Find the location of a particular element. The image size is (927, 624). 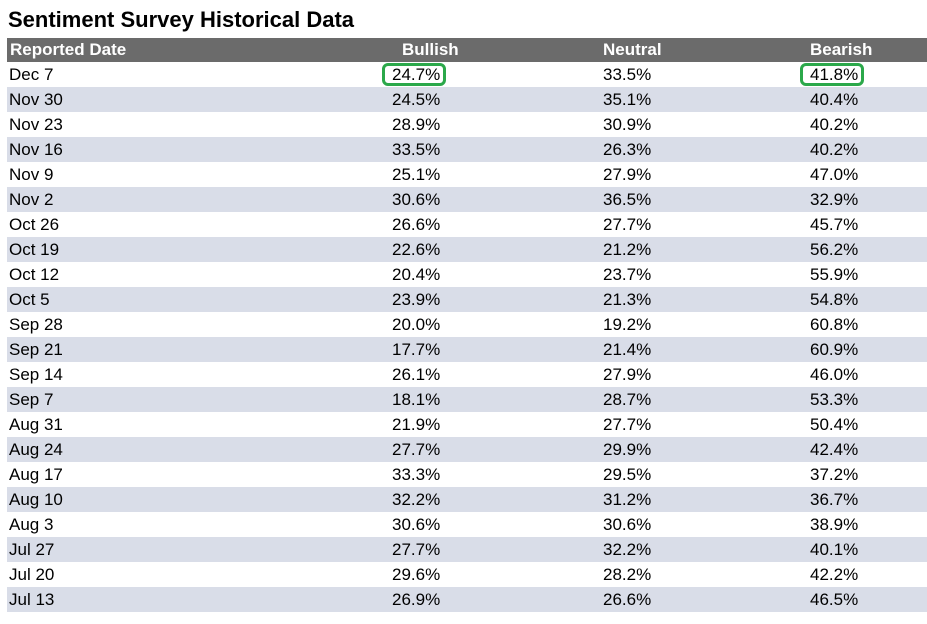

cell-value: 42.2% is located at coordinates (834, 574).